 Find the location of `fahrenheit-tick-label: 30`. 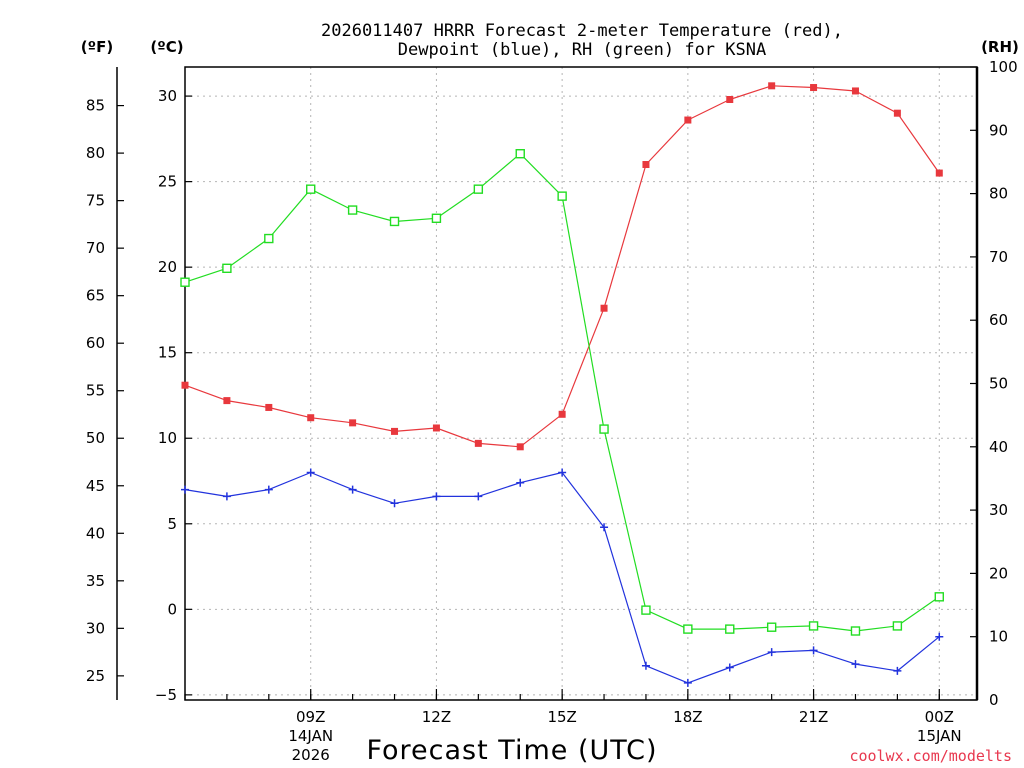

fahrenheit-tick-label: 30 is located at coordinates (95, 628).